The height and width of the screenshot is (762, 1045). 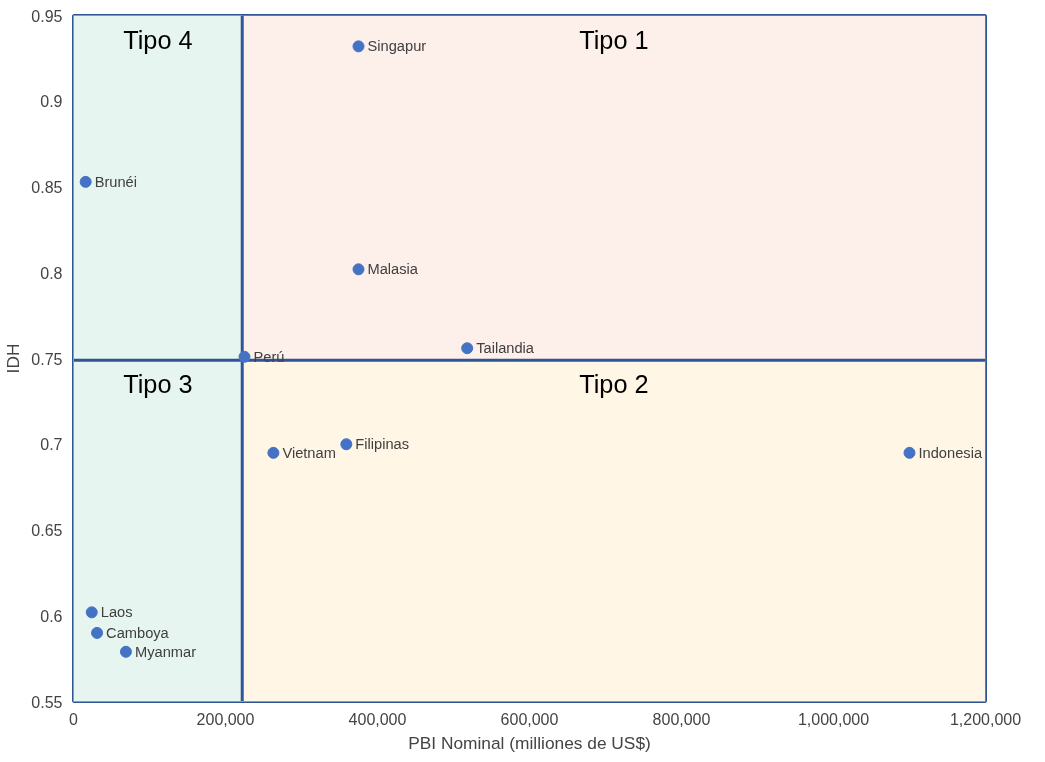 I want to click on y-tick-label: 0.95, so click(x=47, y=16).